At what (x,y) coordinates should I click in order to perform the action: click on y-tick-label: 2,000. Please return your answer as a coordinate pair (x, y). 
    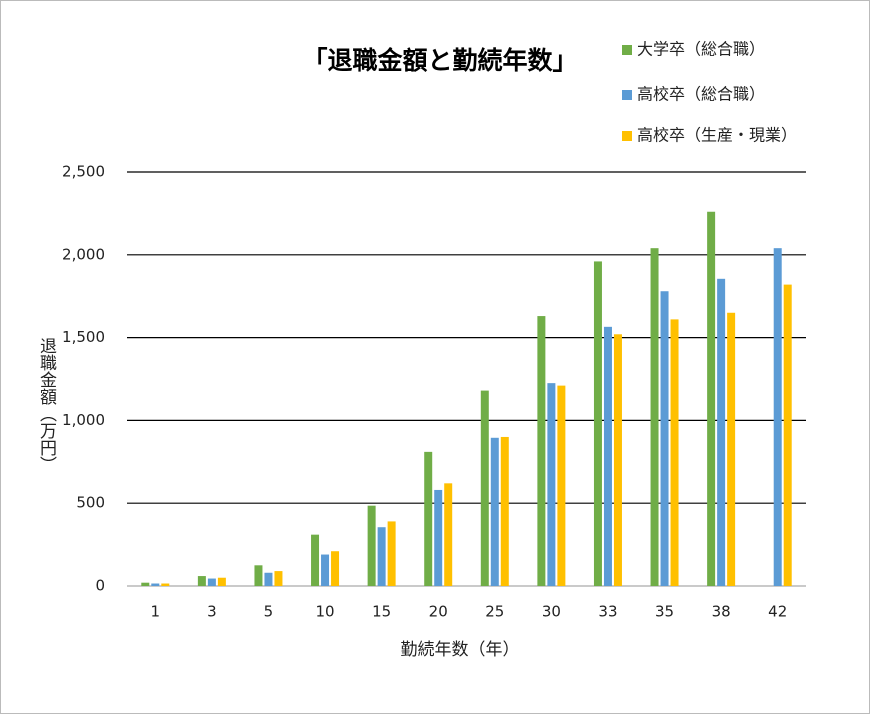
    Looking at the image, I should click on (83, 254).